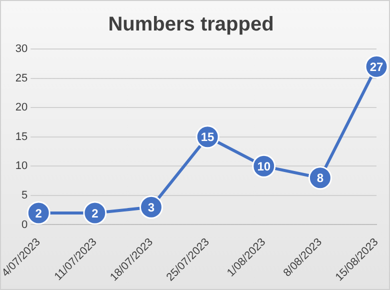  I want to click on chart-title: Numbers trapped, so click(191, 25).